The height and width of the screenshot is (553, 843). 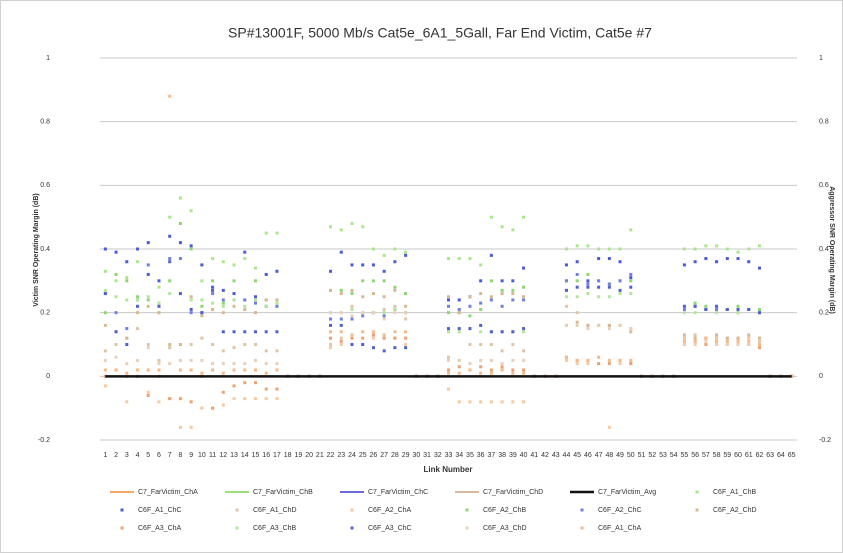 What do you see at coordinates (735, 492) in the screenshot?
I see `legend-label: C6F_A1_ChB` at bounding box center [735, 492].